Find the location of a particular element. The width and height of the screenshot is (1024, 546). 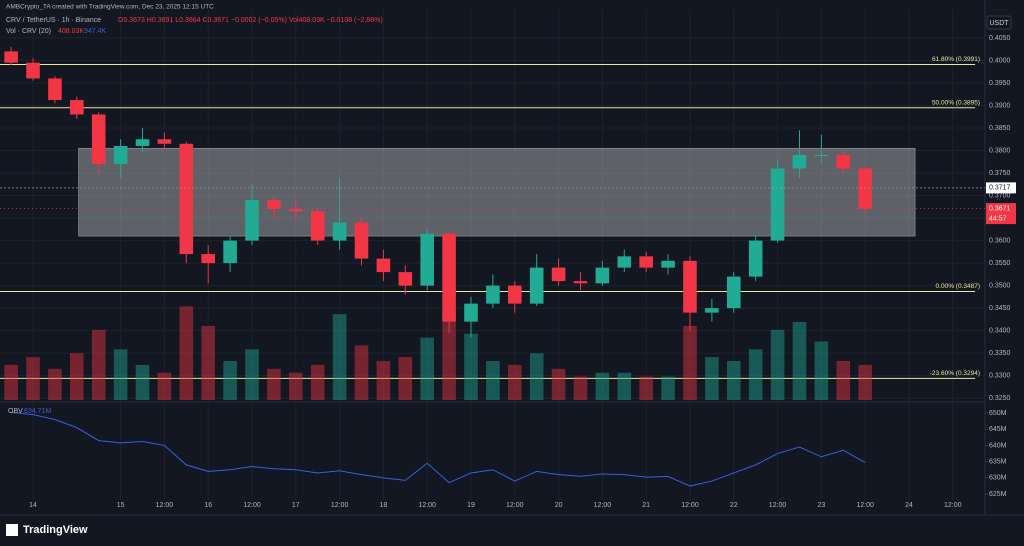

x-tick-label: 20 is located at coordinates (559, 505).